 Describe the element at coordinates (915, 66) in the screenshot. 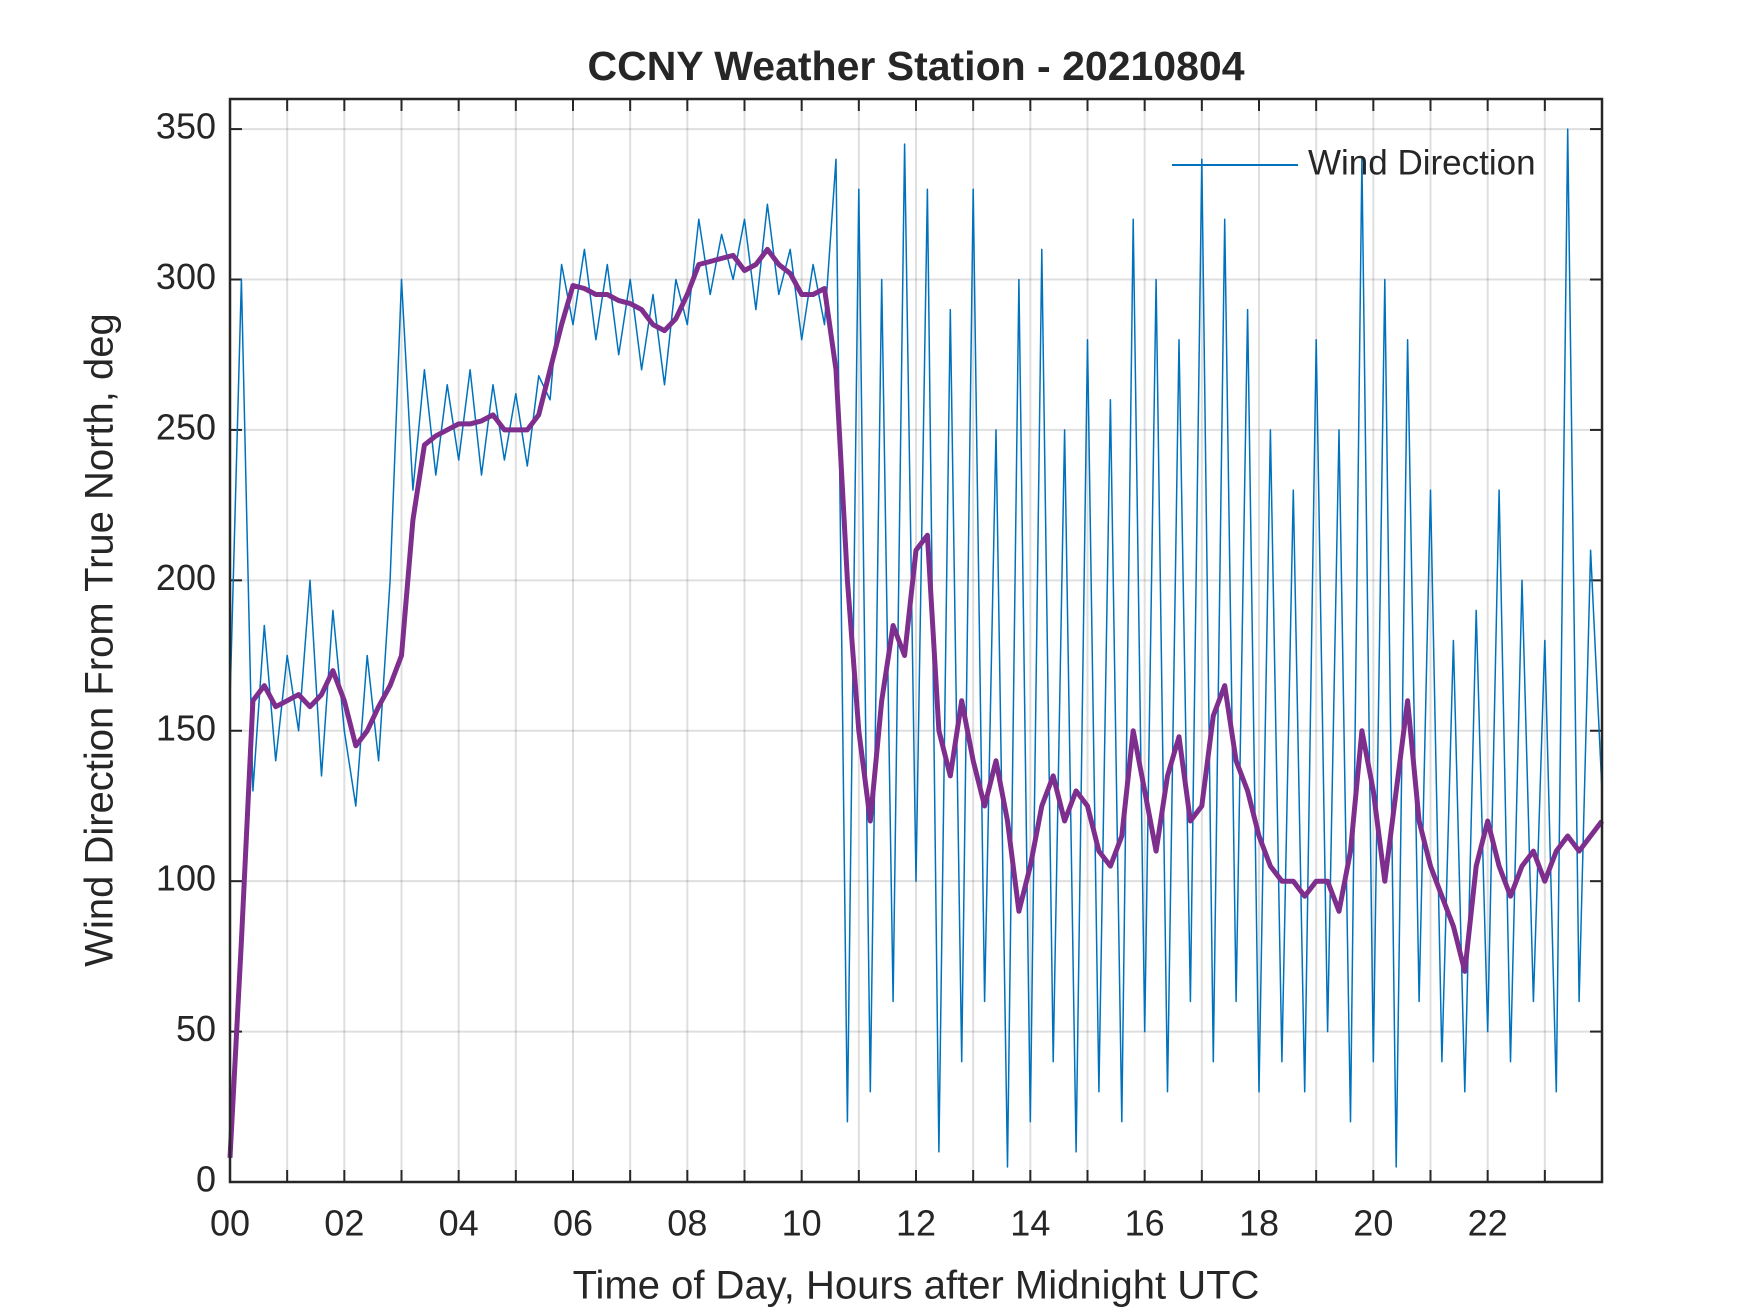

I see `chart-title: CCNY Weather Station - 20210804` at that location.